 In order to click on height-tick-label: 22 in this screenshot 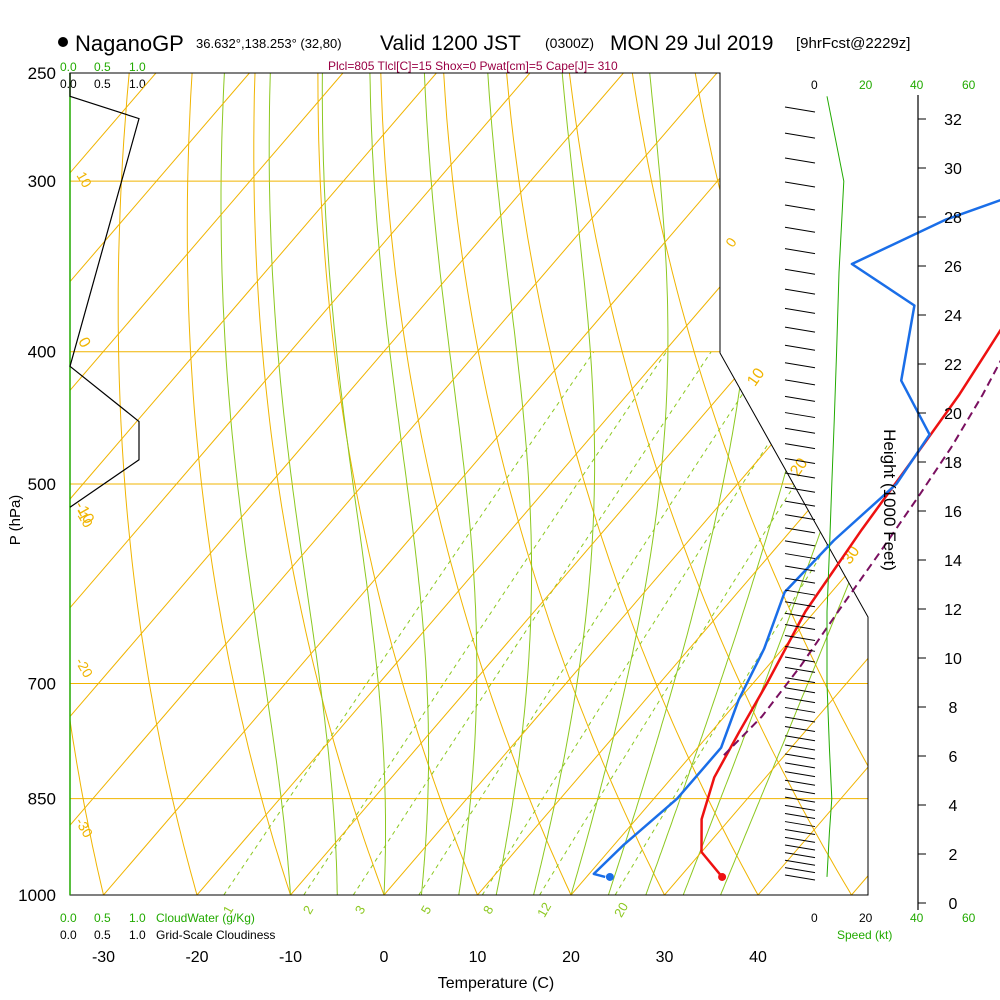, I will do `click(953, 365)`.